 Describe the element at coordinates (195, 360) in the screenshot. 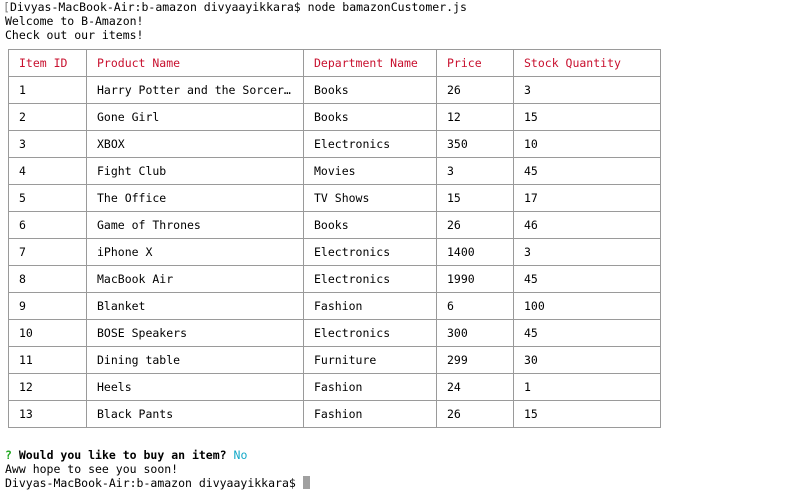

I see `cell-product-name: Dining table` at that location.